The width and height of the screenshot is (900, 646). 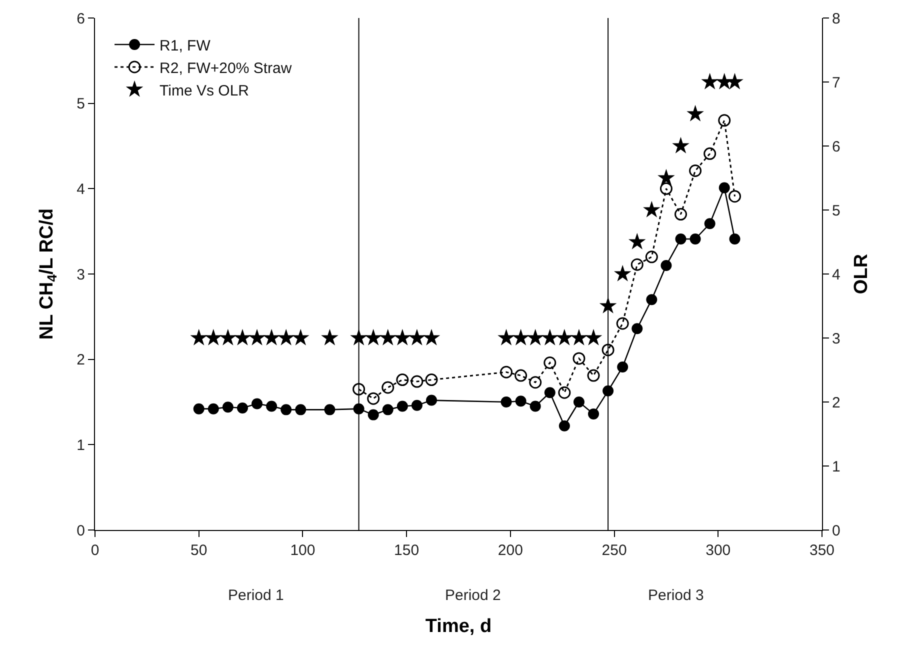 What do you see at coordinates (510, 550) in the screenshot?
I see `x-tick-label: 200` at bounding box center [510, 550].